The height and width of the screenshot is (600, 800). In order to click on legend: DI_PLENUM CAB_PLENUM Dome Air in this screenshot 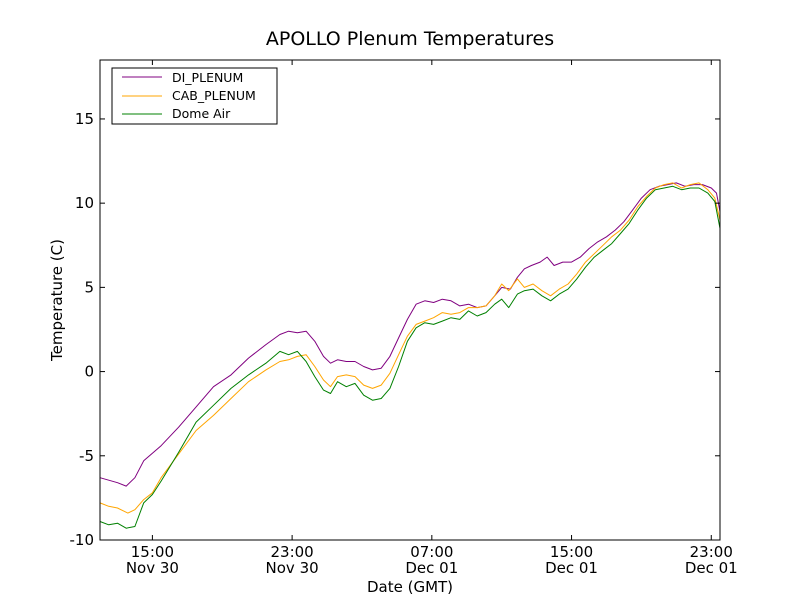, I will do `click(194, 96)`.